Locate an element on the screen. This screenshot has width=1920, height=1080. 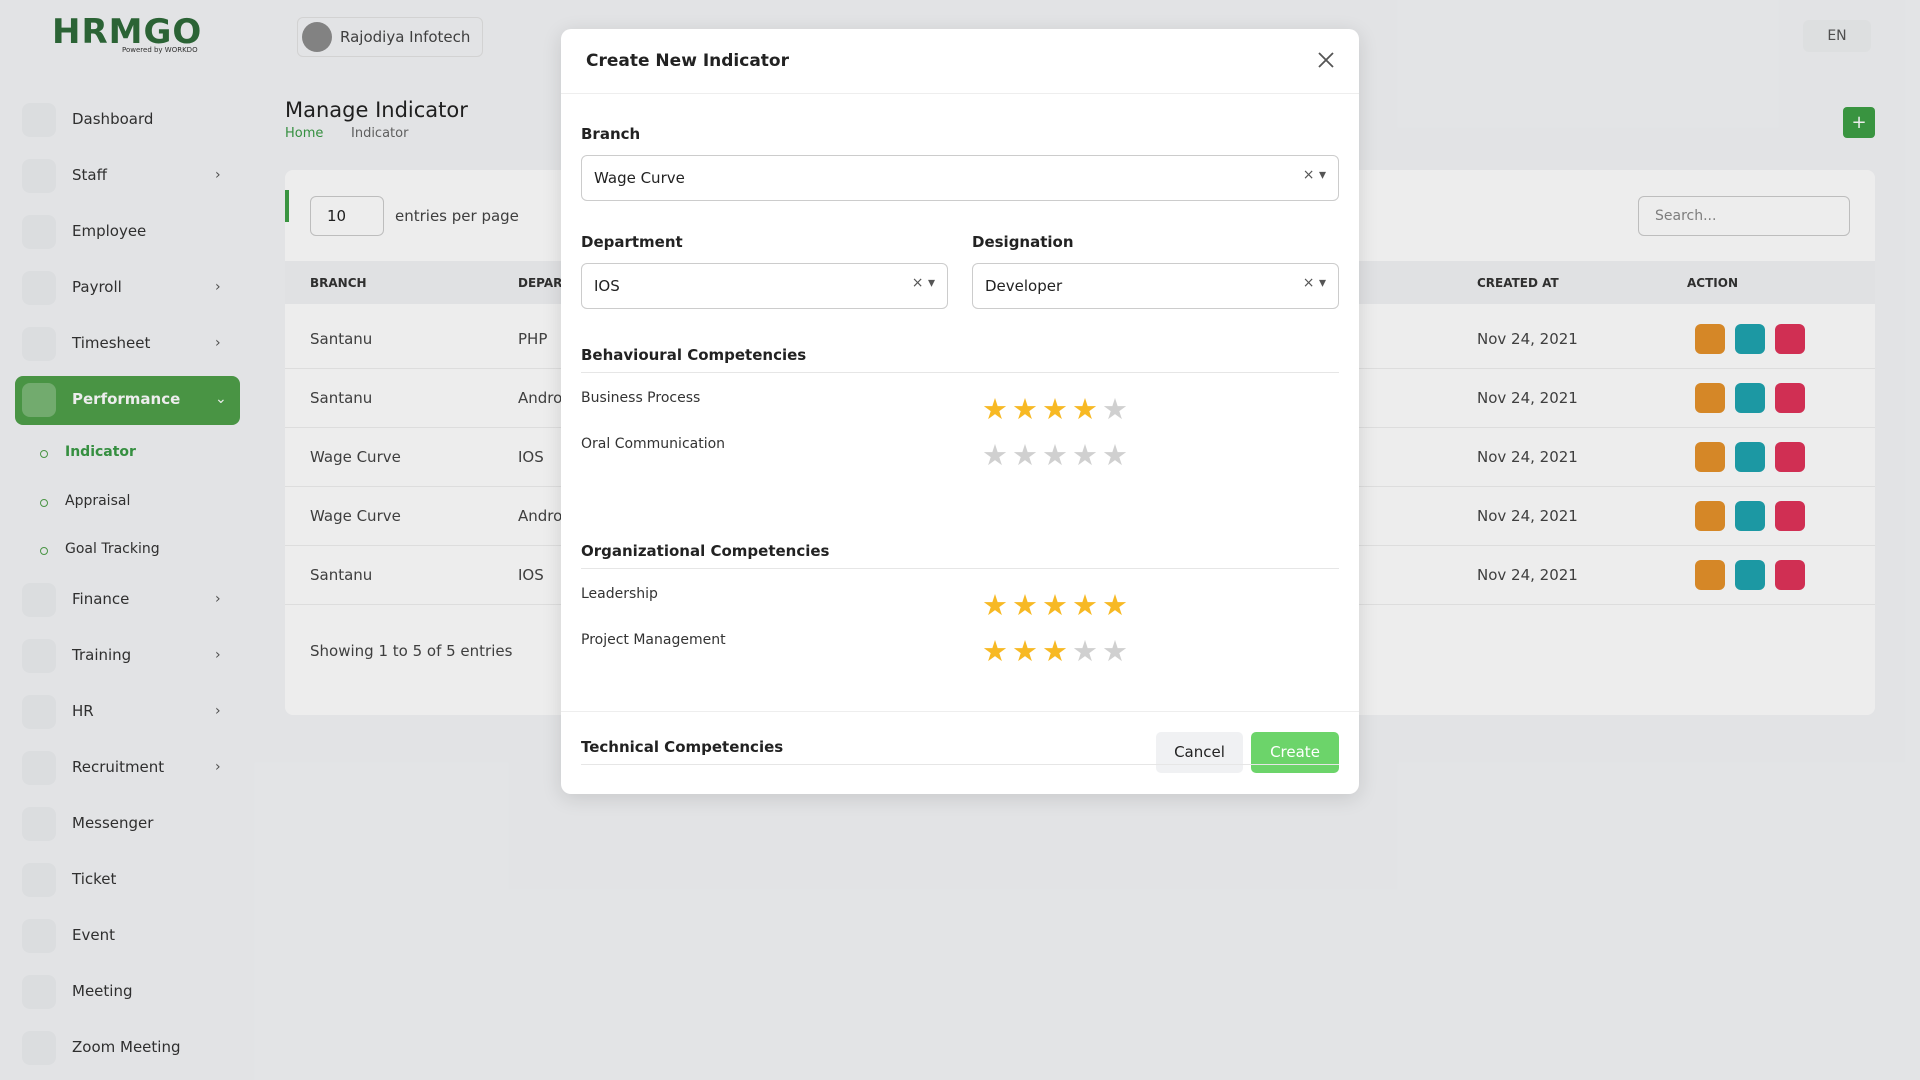
section-title: Organizational Competencies is located at coordinates (705, 551).